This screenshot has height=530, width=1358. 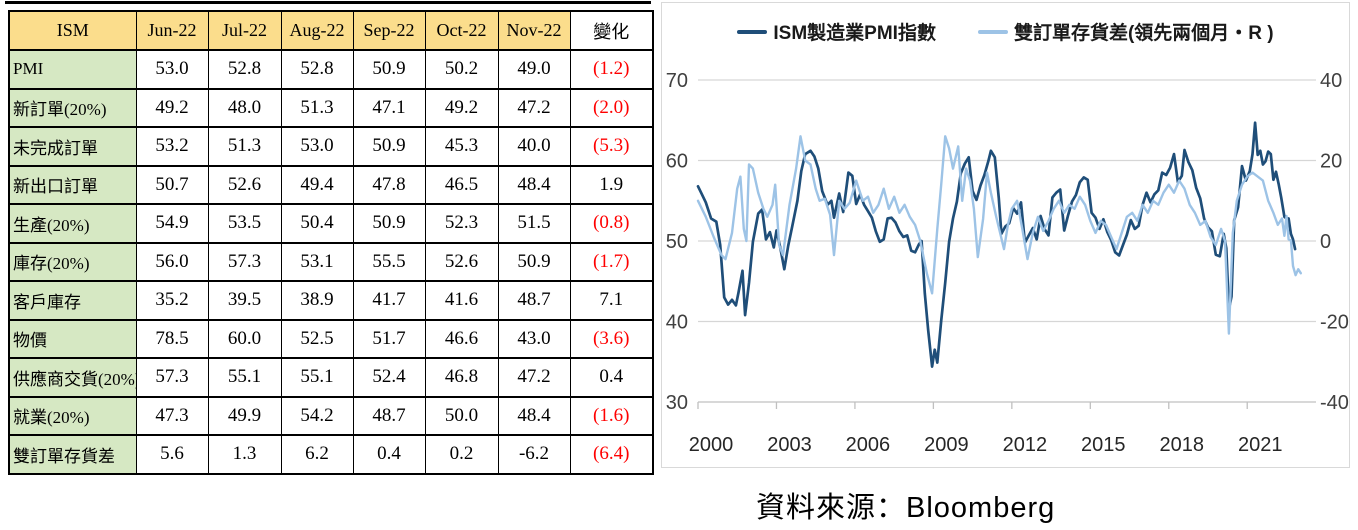 What do you see at coordinates (389, 339) in the screenshot?
I see `value-cell: 51.7` at bounding box center [389, 339].